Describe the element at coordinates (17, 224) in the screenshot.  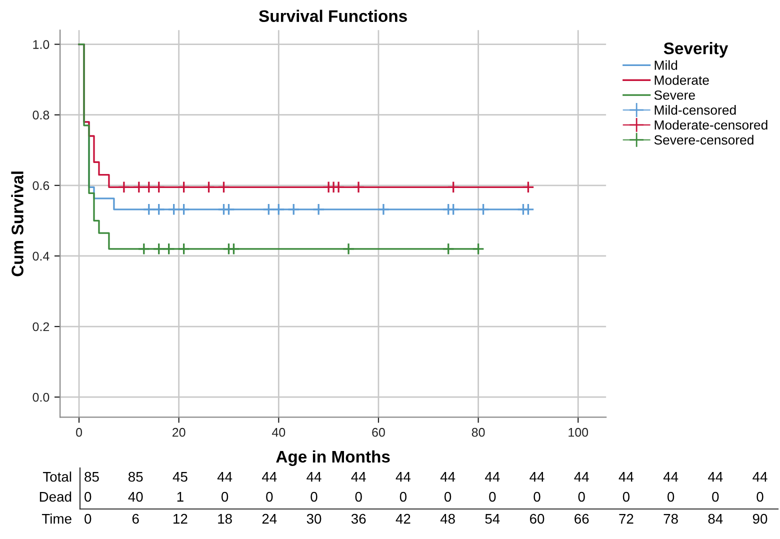
I see `y-axis-title: Cum Survival` at that location.